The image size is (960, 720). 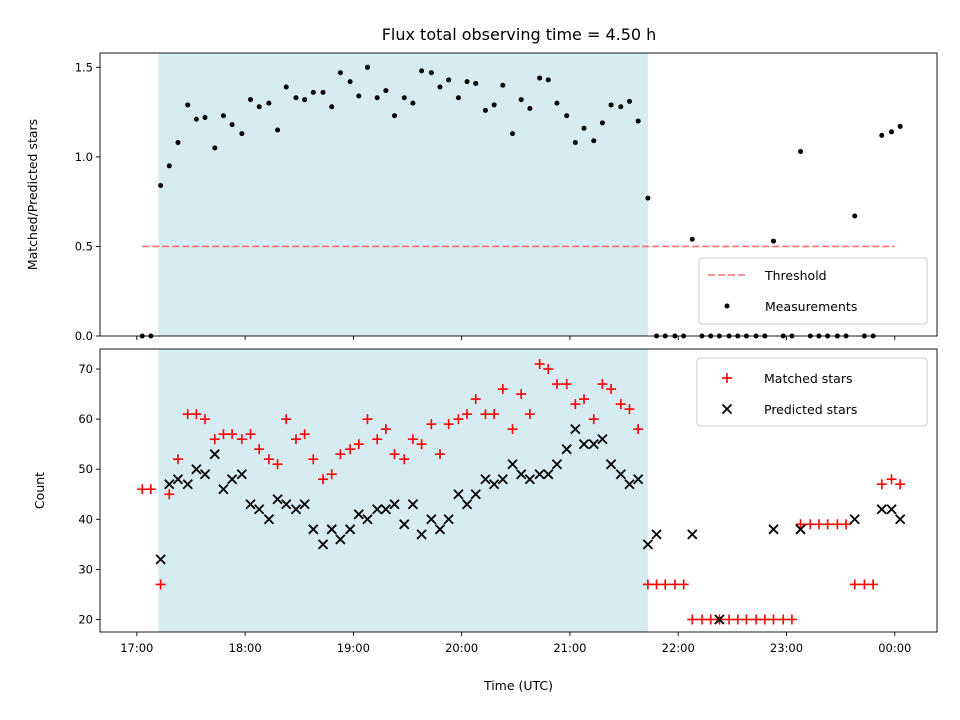 What do you see at coordinates (461, 648) in the screenshot?
I see `x-tick-label: 20:00` at bounding box center [461, 648].